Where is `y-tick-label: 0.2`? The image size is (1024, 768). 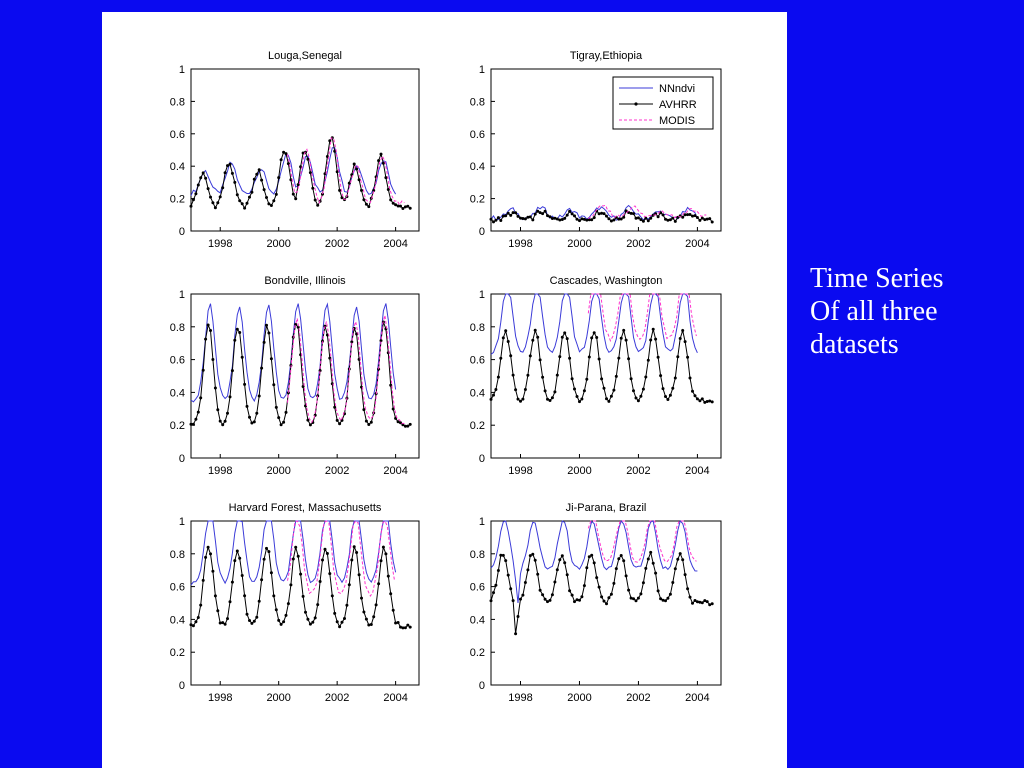 y-tick-label: 0.2 is located at coordinates (477, 426).